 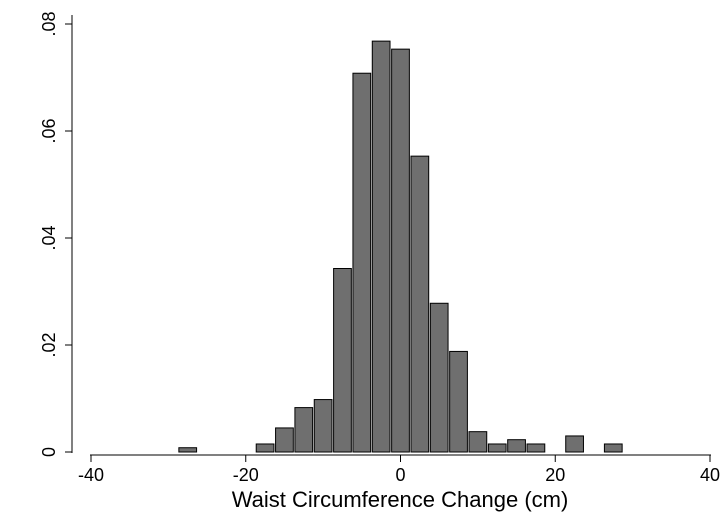 What do you see at coordinates (49, 130) in the screenshot?
I see `y-tick-label: .06` at bounding box center [49, 130].